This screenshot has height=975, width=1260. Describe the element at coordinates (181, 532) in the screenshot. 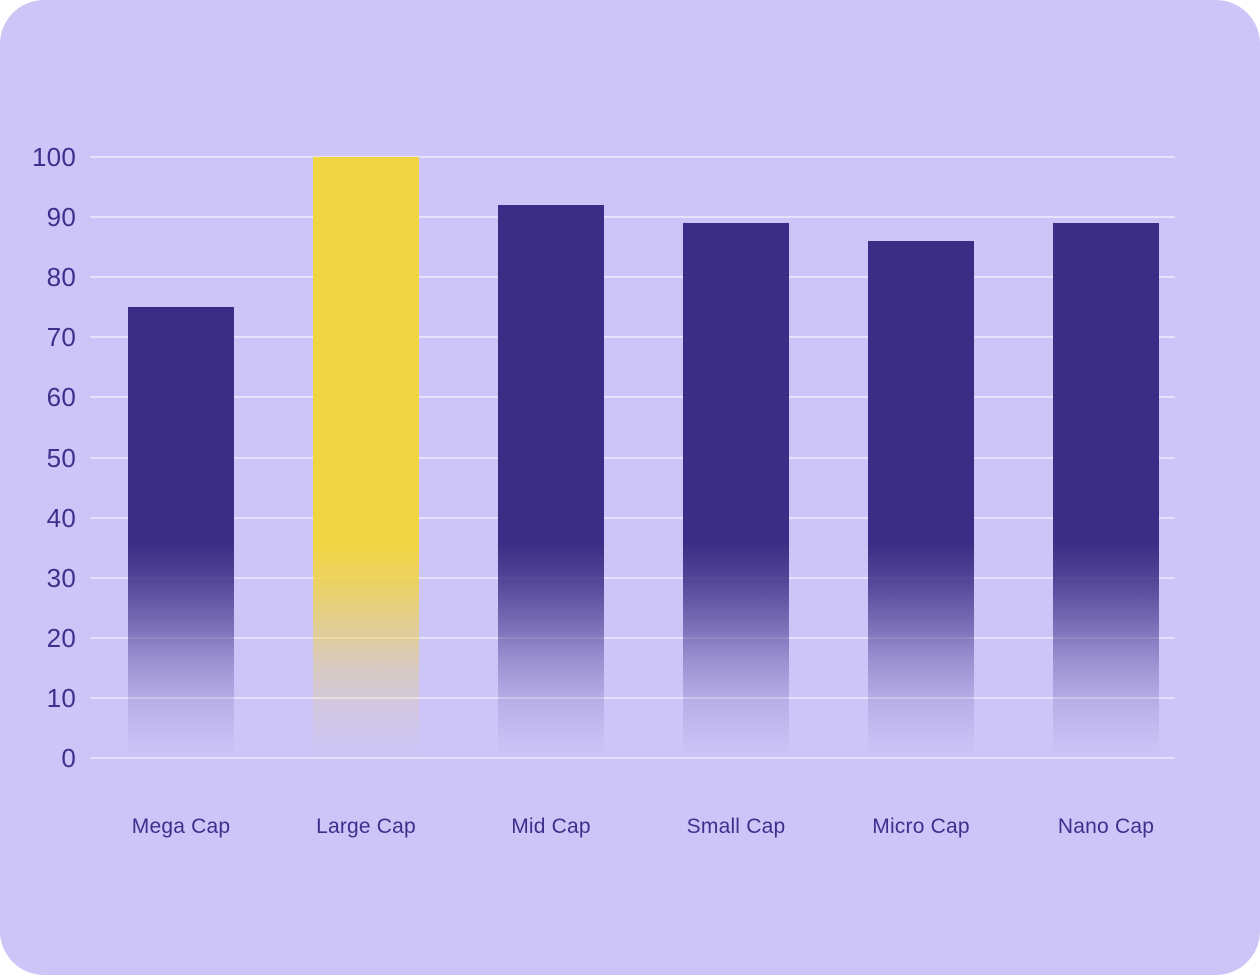

I see `bar-mega-cap` at that location.